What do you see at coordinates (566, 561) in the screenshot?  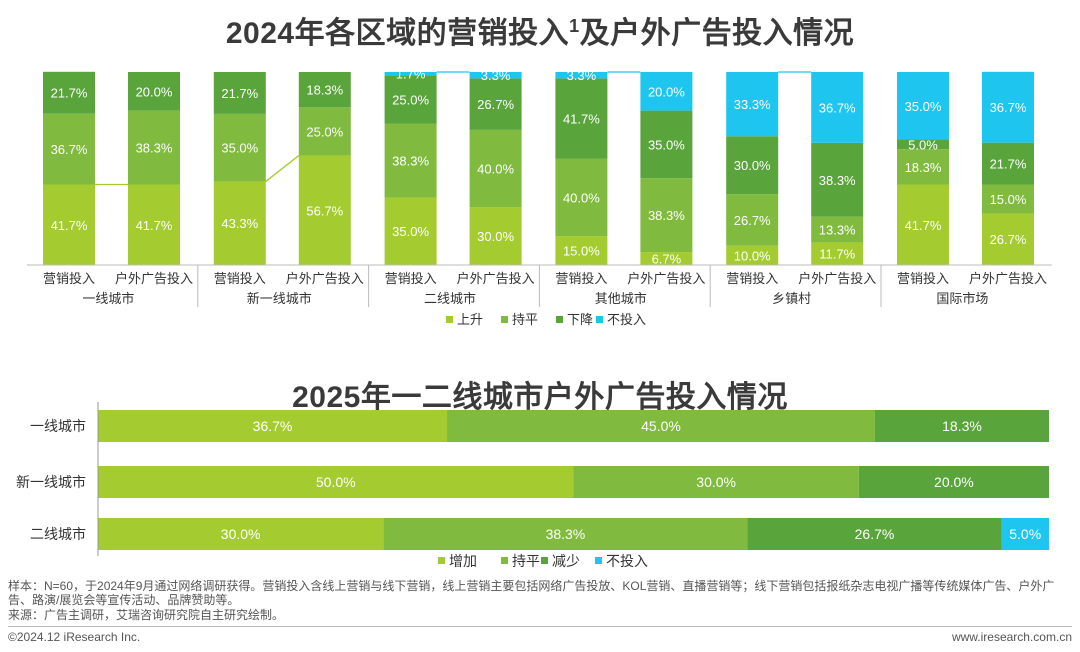 I see `legend-label: 减少` at bounding box center [566, 561].